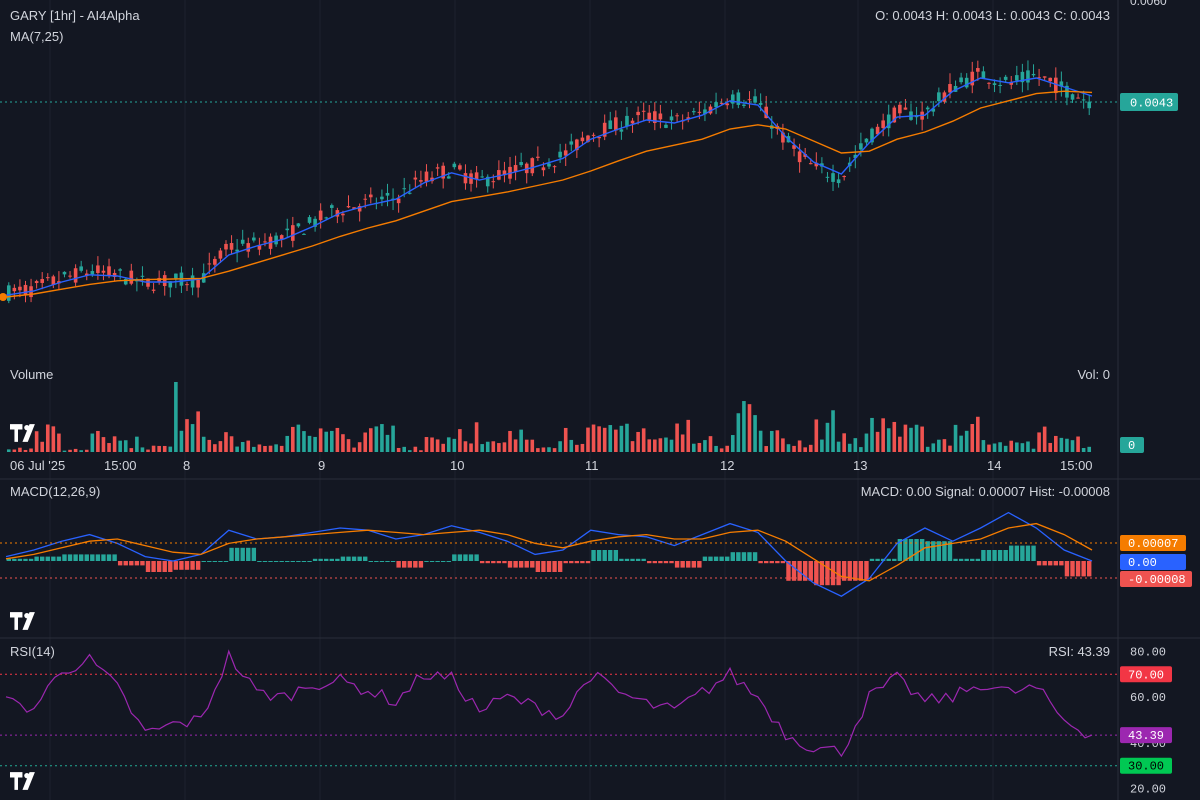  I want to click on tradingview-logo-icon, so click(22, 621).